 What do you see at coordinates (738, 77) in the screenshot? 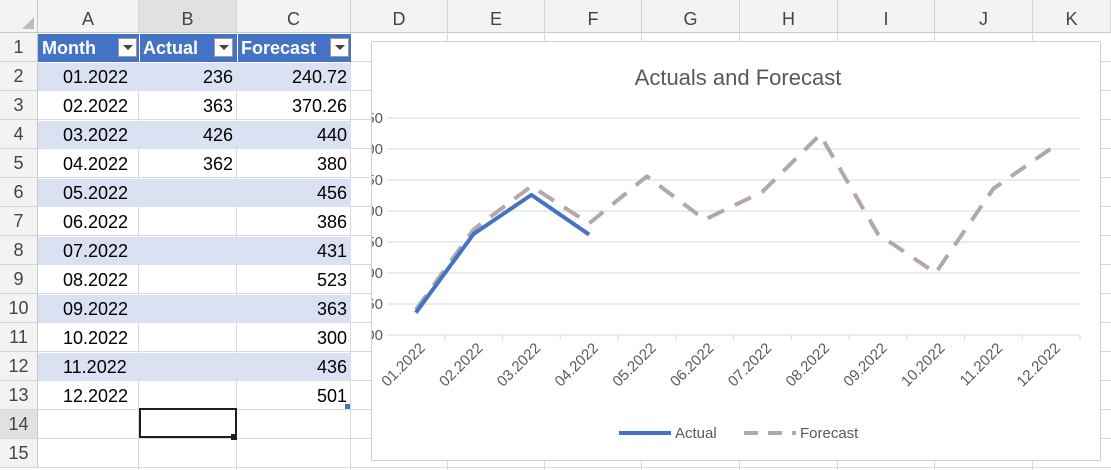
I see `chart-title: Actuals and Forecast` at bounding box center [738, 77].